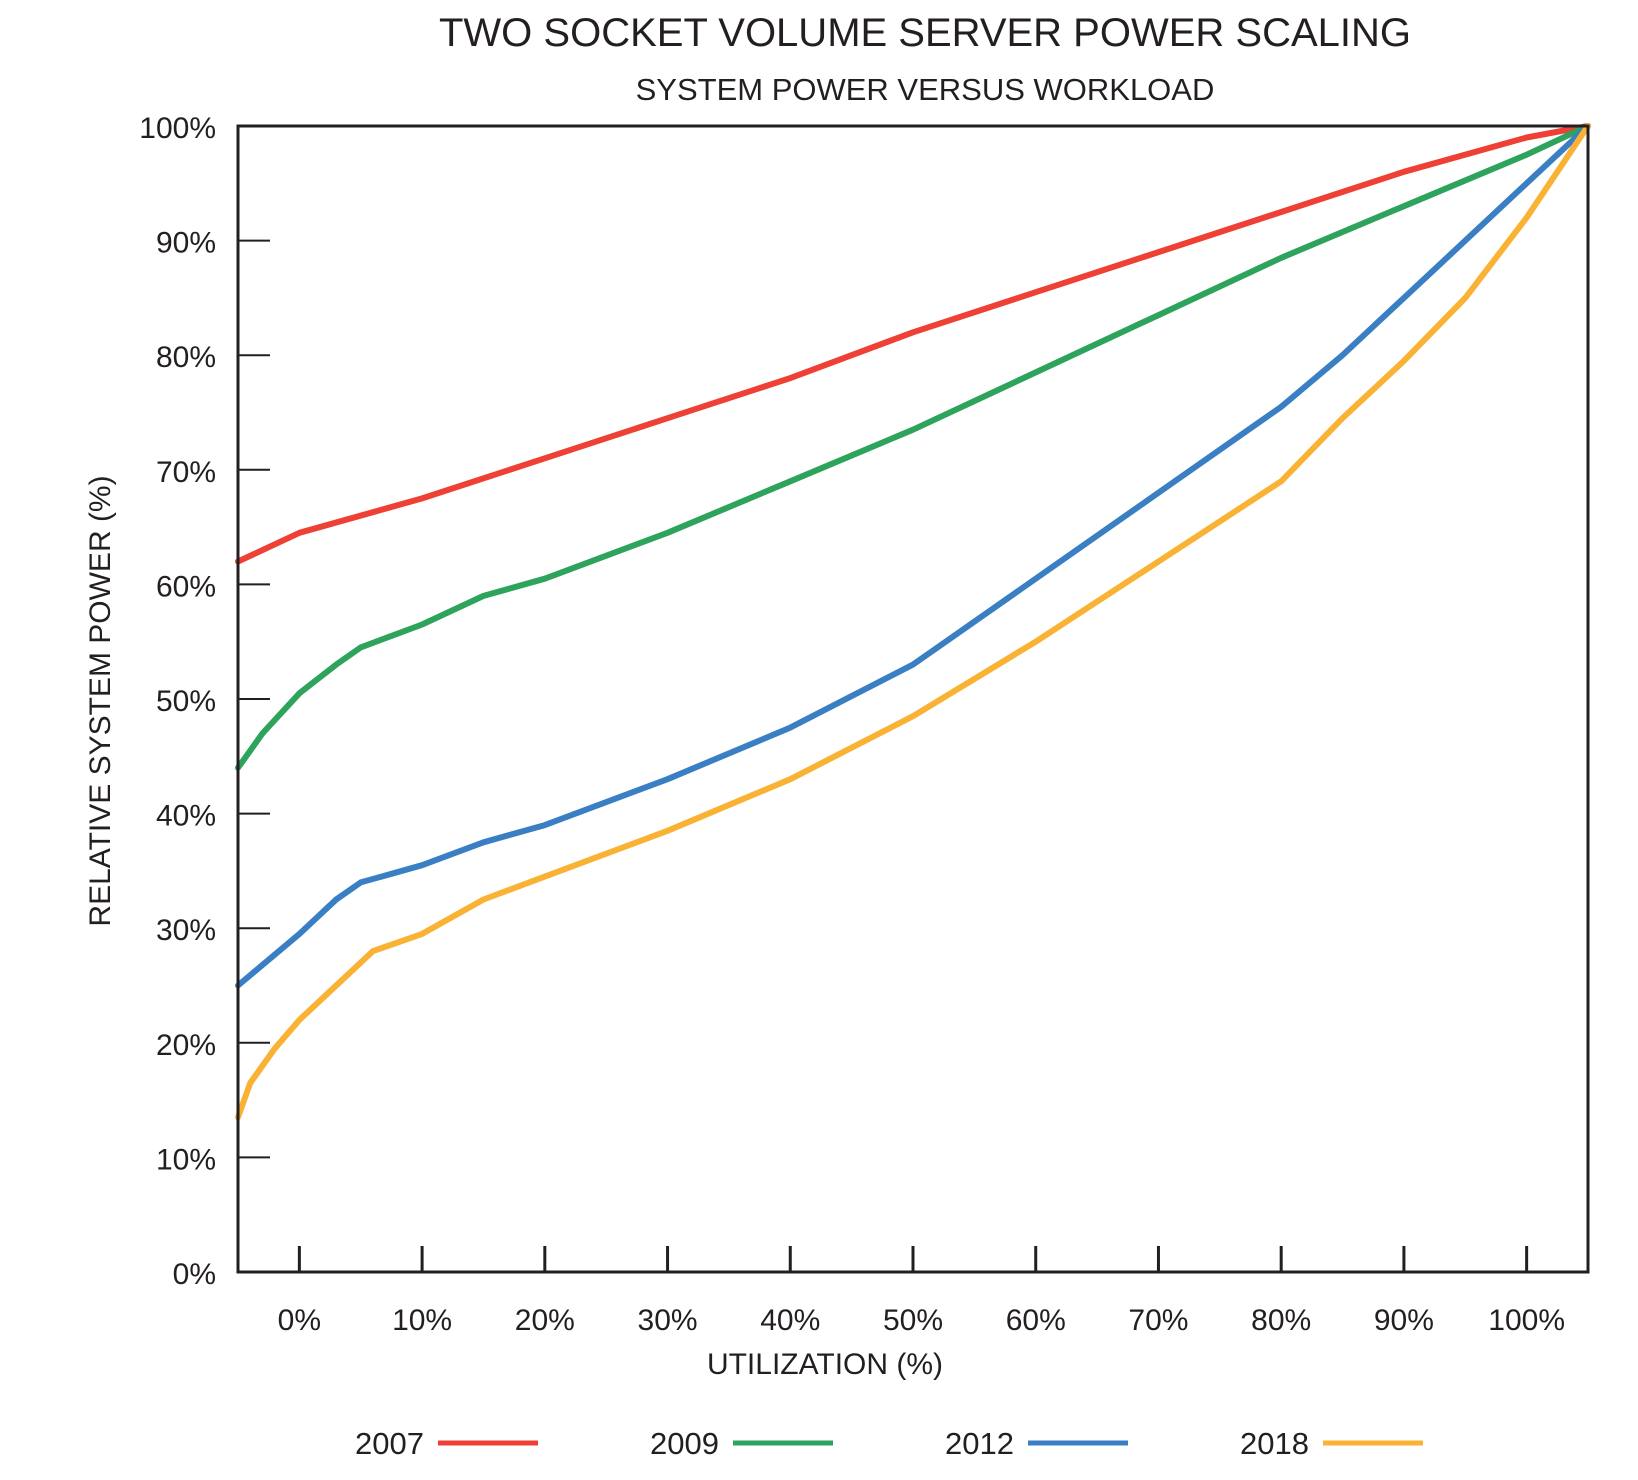 Image resolution: width=1638 pixels, height=1480 pixels. I want to click on y-tick-label: 60%, so click(186, 586).